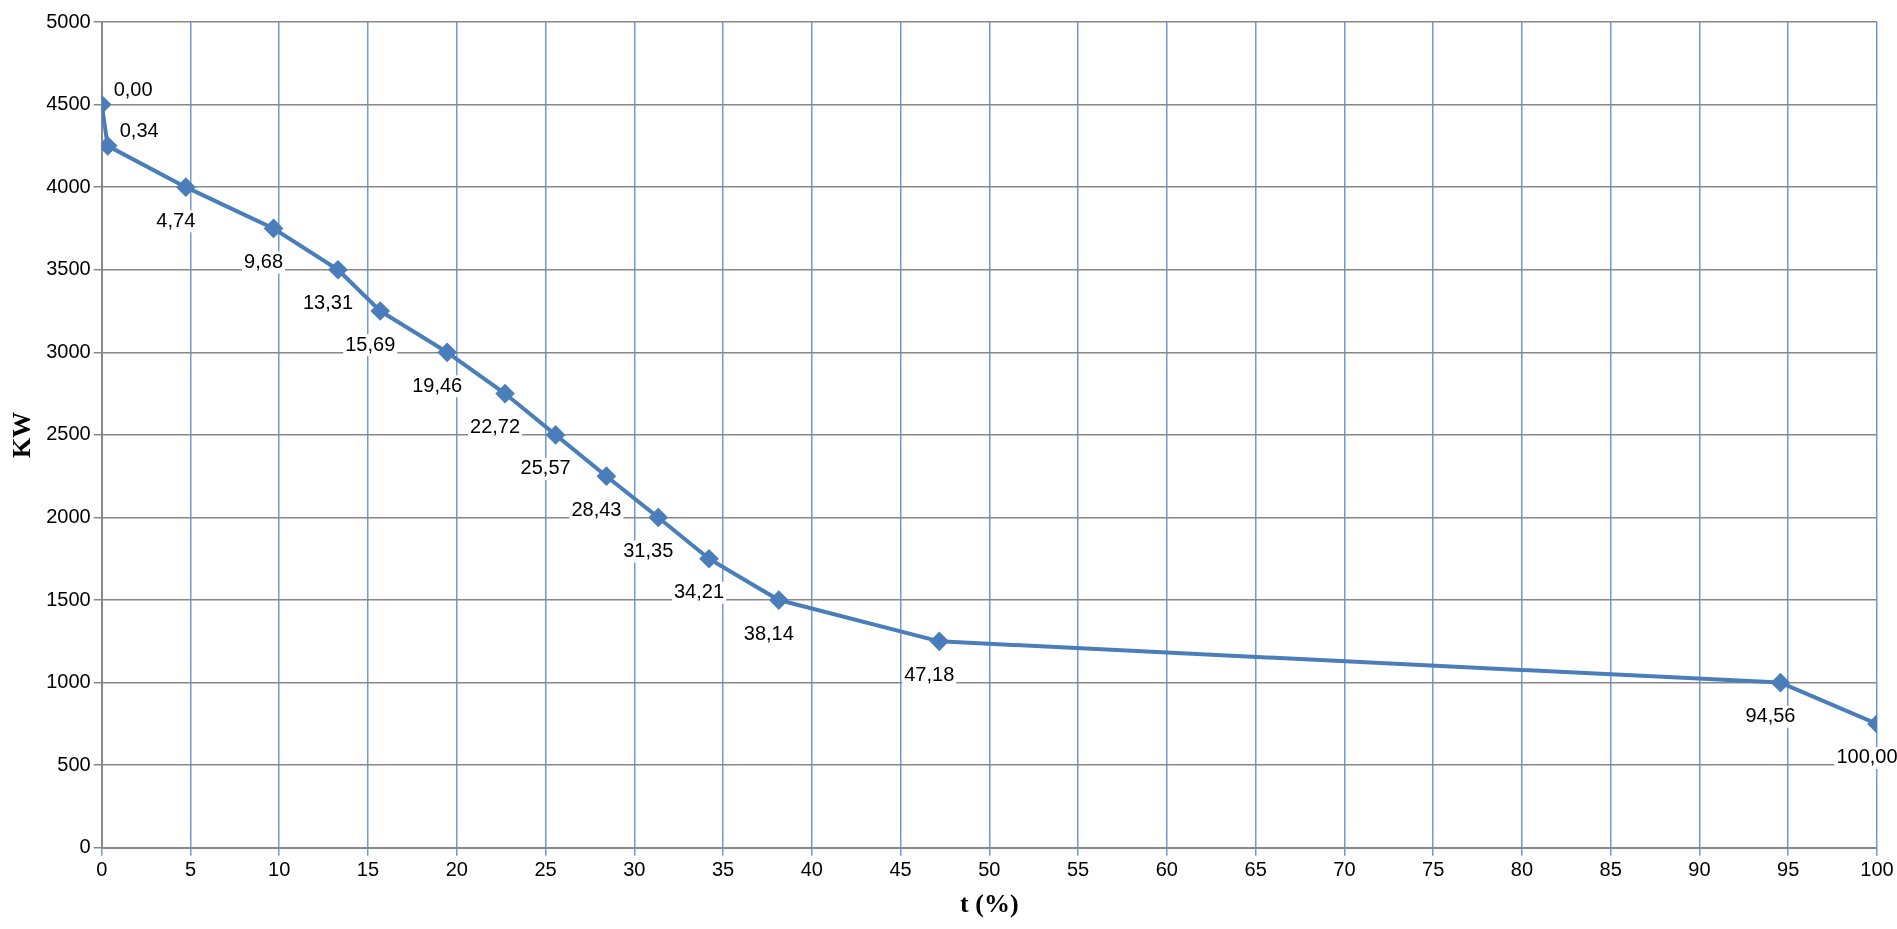 The image size is (1897, 929). Describe the element at coordinates (68, 350) in the screenshot. I see `y-tick-label: 3000` at that location.